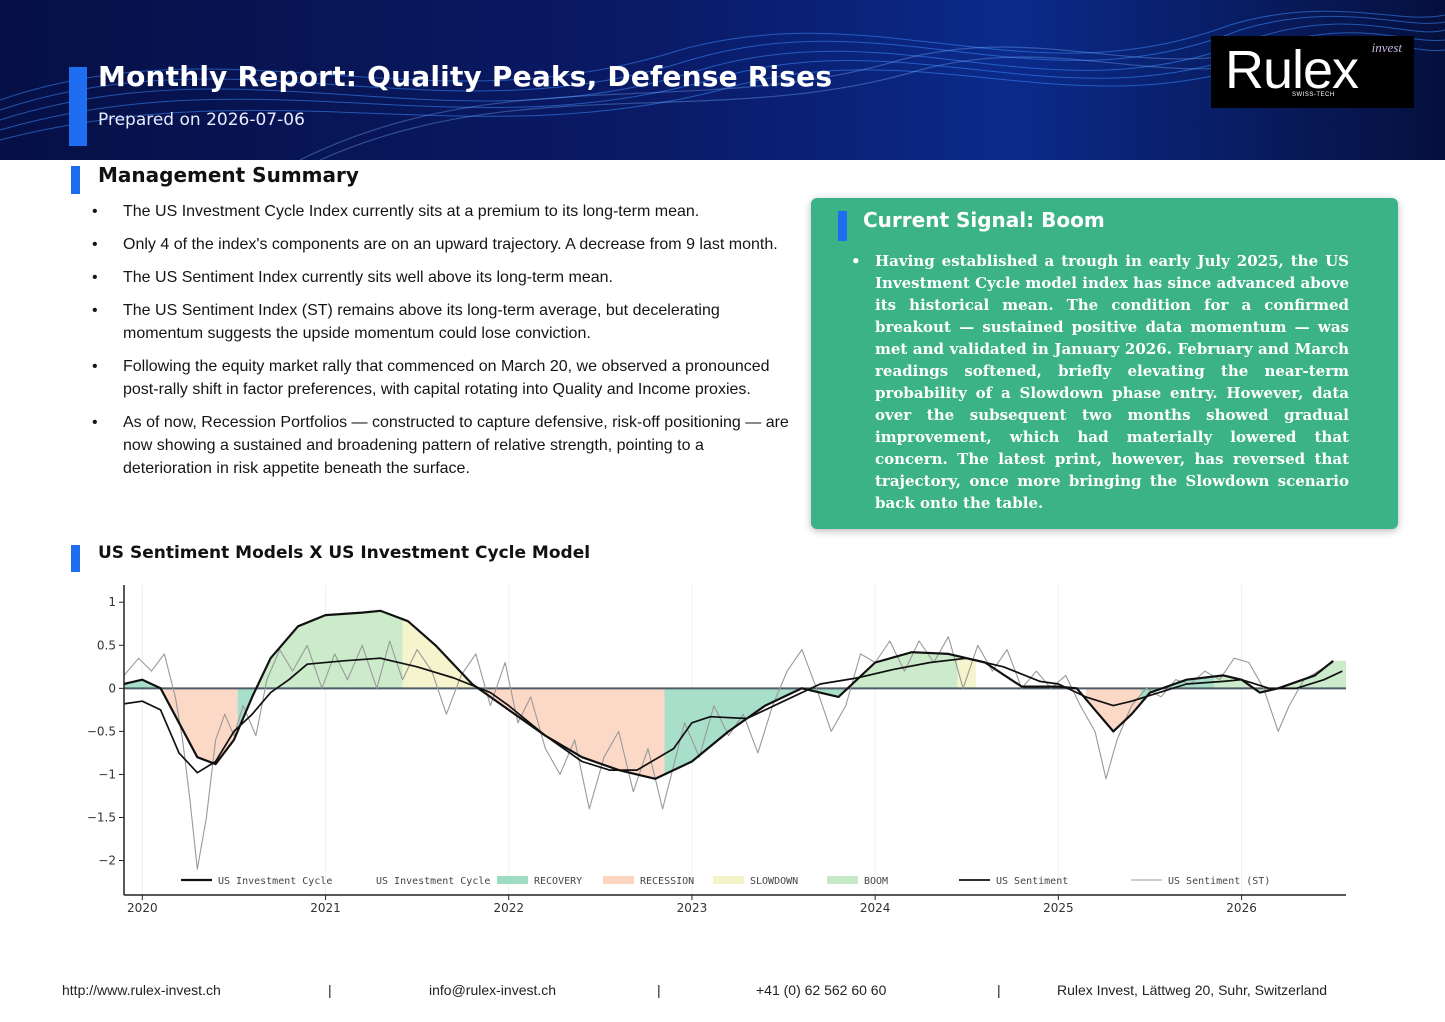 This screenshot has height=1022, width=1445. What do you see at coordinates (201, 120) in the screenshot?
I see `report-date: Prepared on 2026-07-06` at bounding box center [201, 120].